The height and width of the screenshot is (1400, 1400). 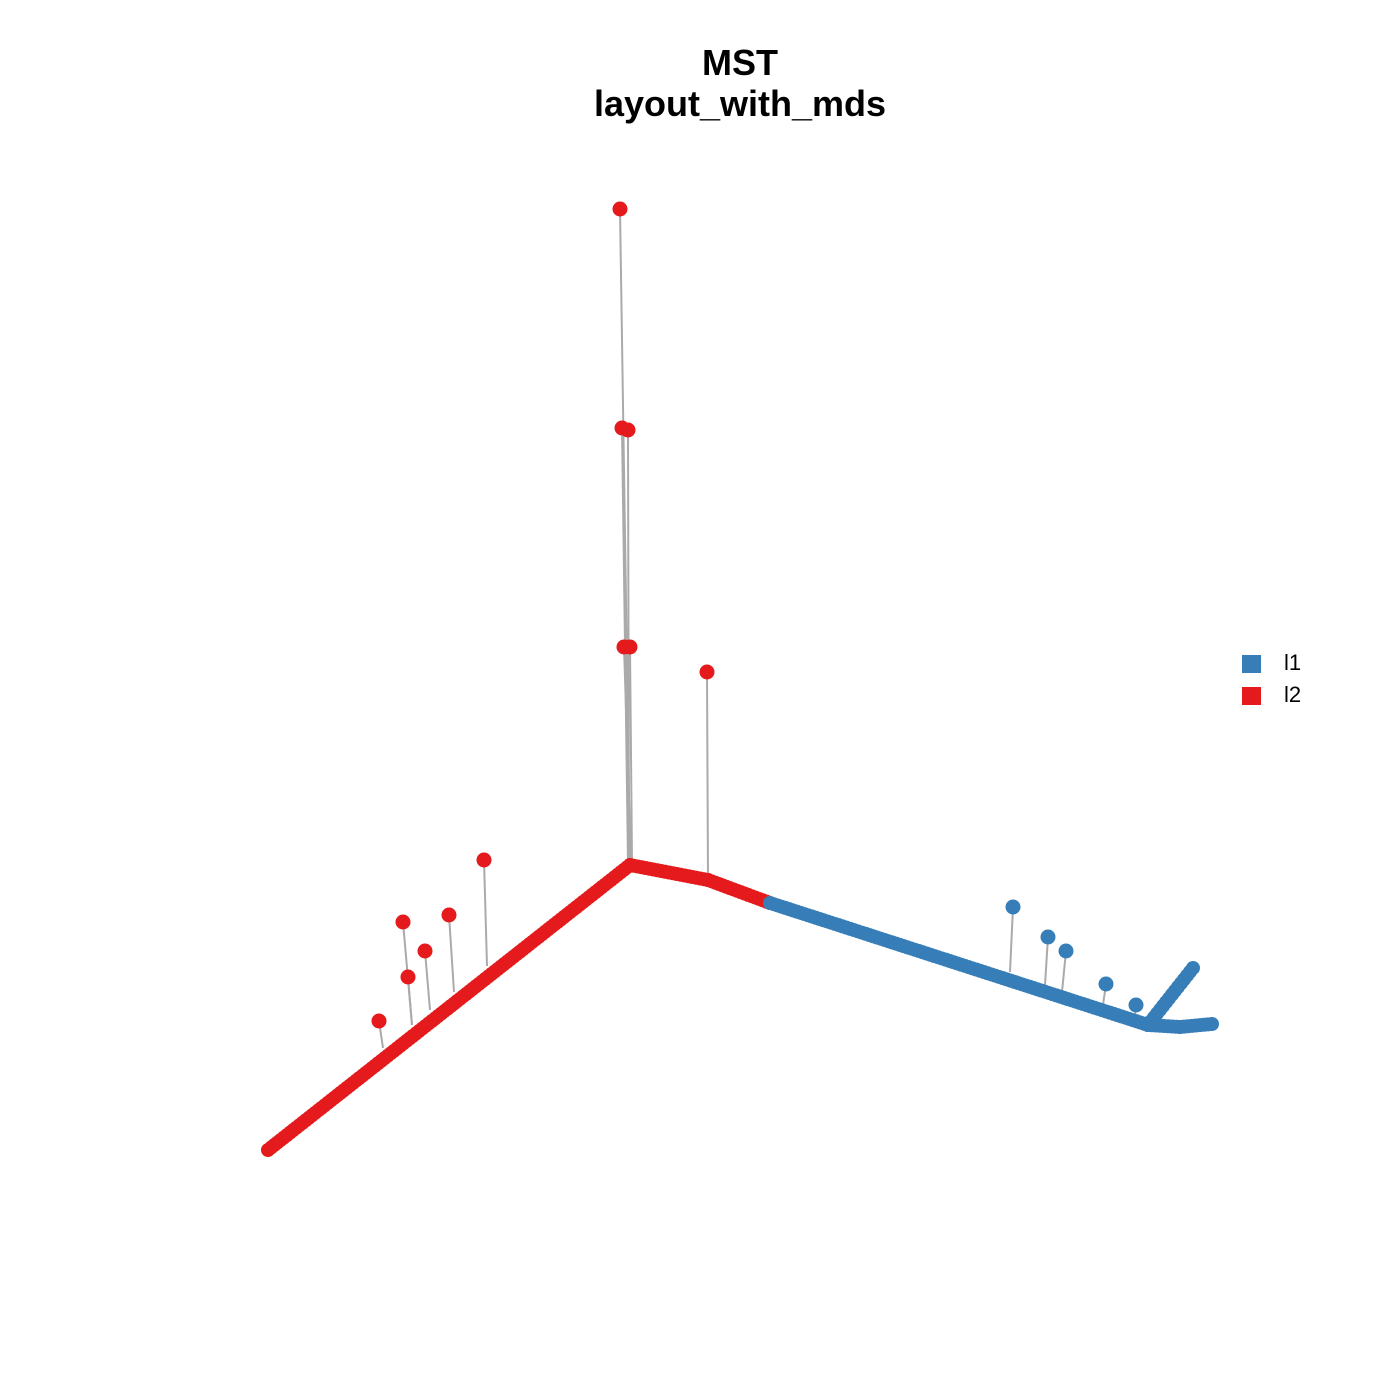 What do you see at coordinates (740, 62) in the screenshot?
I see `title-line-1: MST` at bounding box center [740, 62].